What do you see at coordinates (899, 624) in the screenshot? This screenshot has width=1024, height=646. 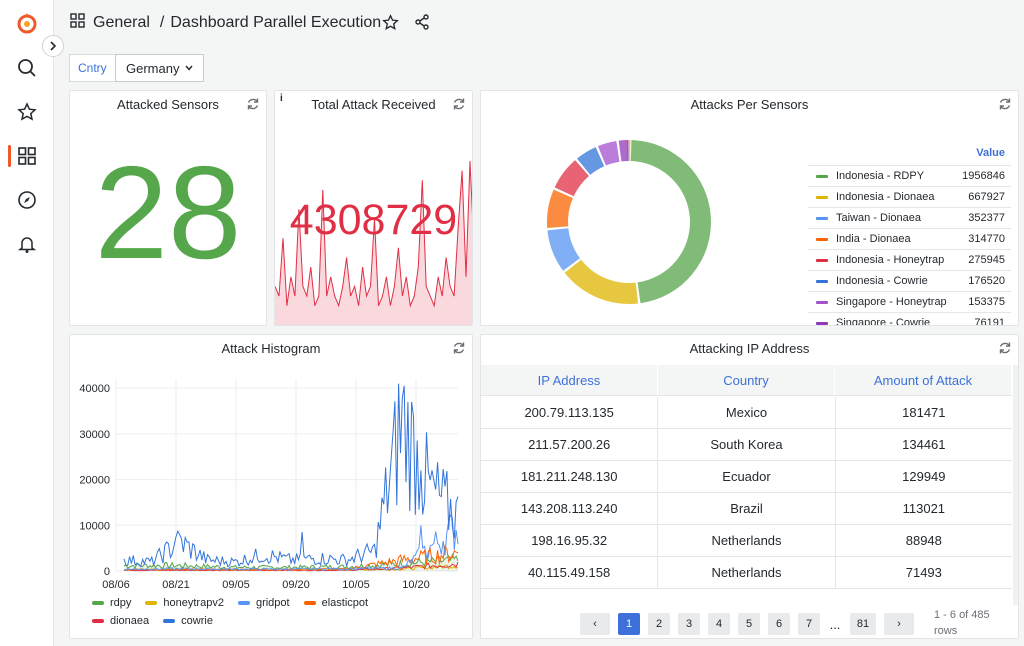 I see `next-page-button: ›` at bounding box center [899, 624].